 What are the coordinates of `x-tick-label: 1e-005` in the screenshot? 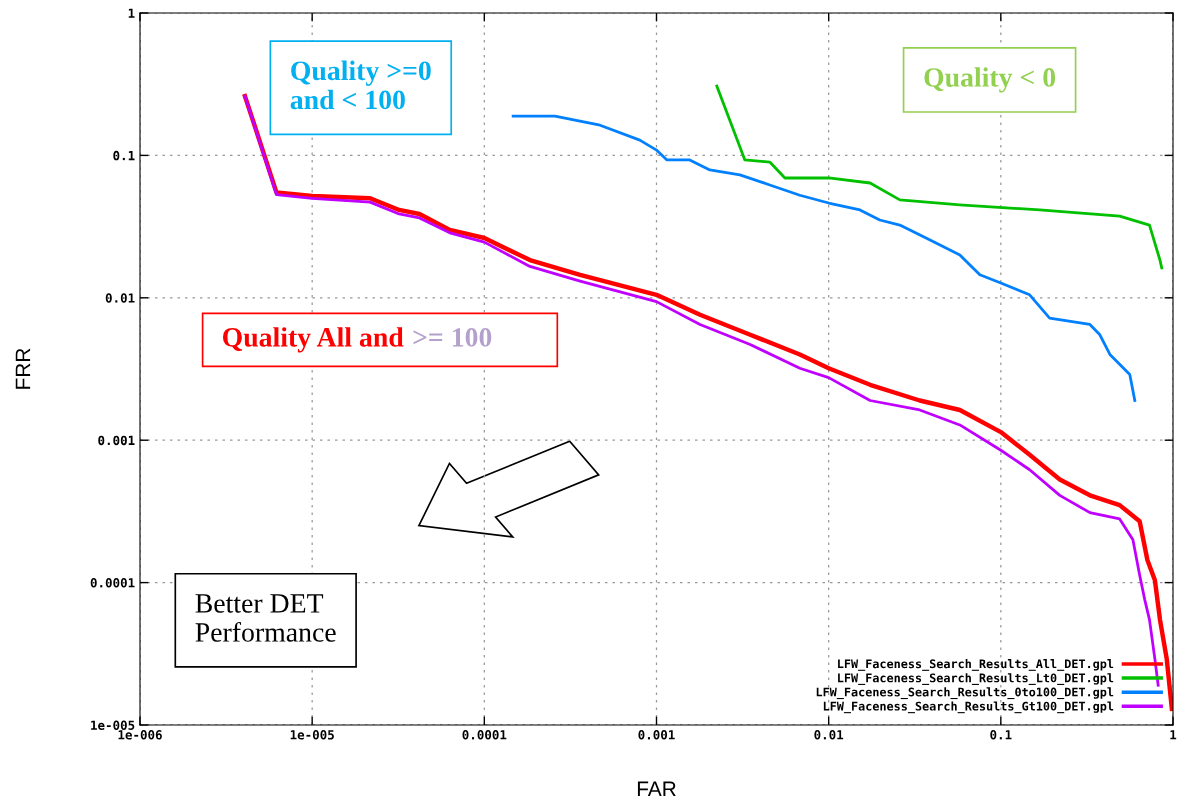 It's located at (312, 735).